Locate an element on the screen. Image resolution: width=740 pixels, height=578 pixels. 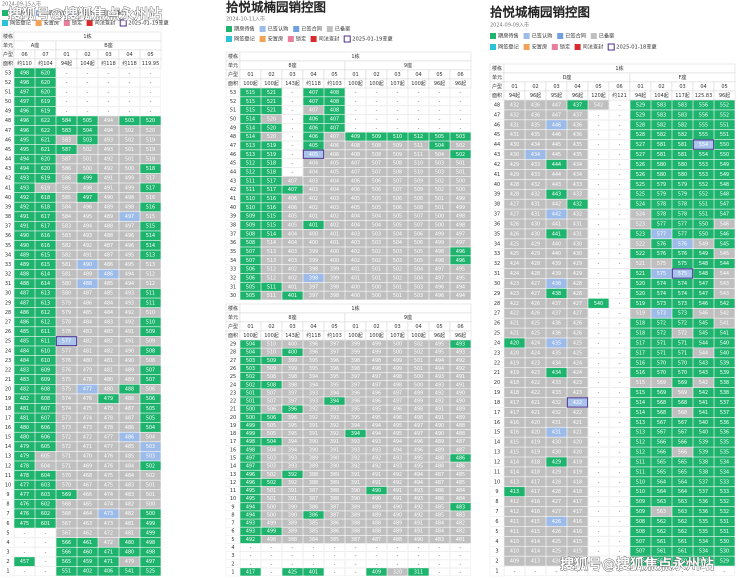
unit-price: 540 is located at coordinates (703, 423).